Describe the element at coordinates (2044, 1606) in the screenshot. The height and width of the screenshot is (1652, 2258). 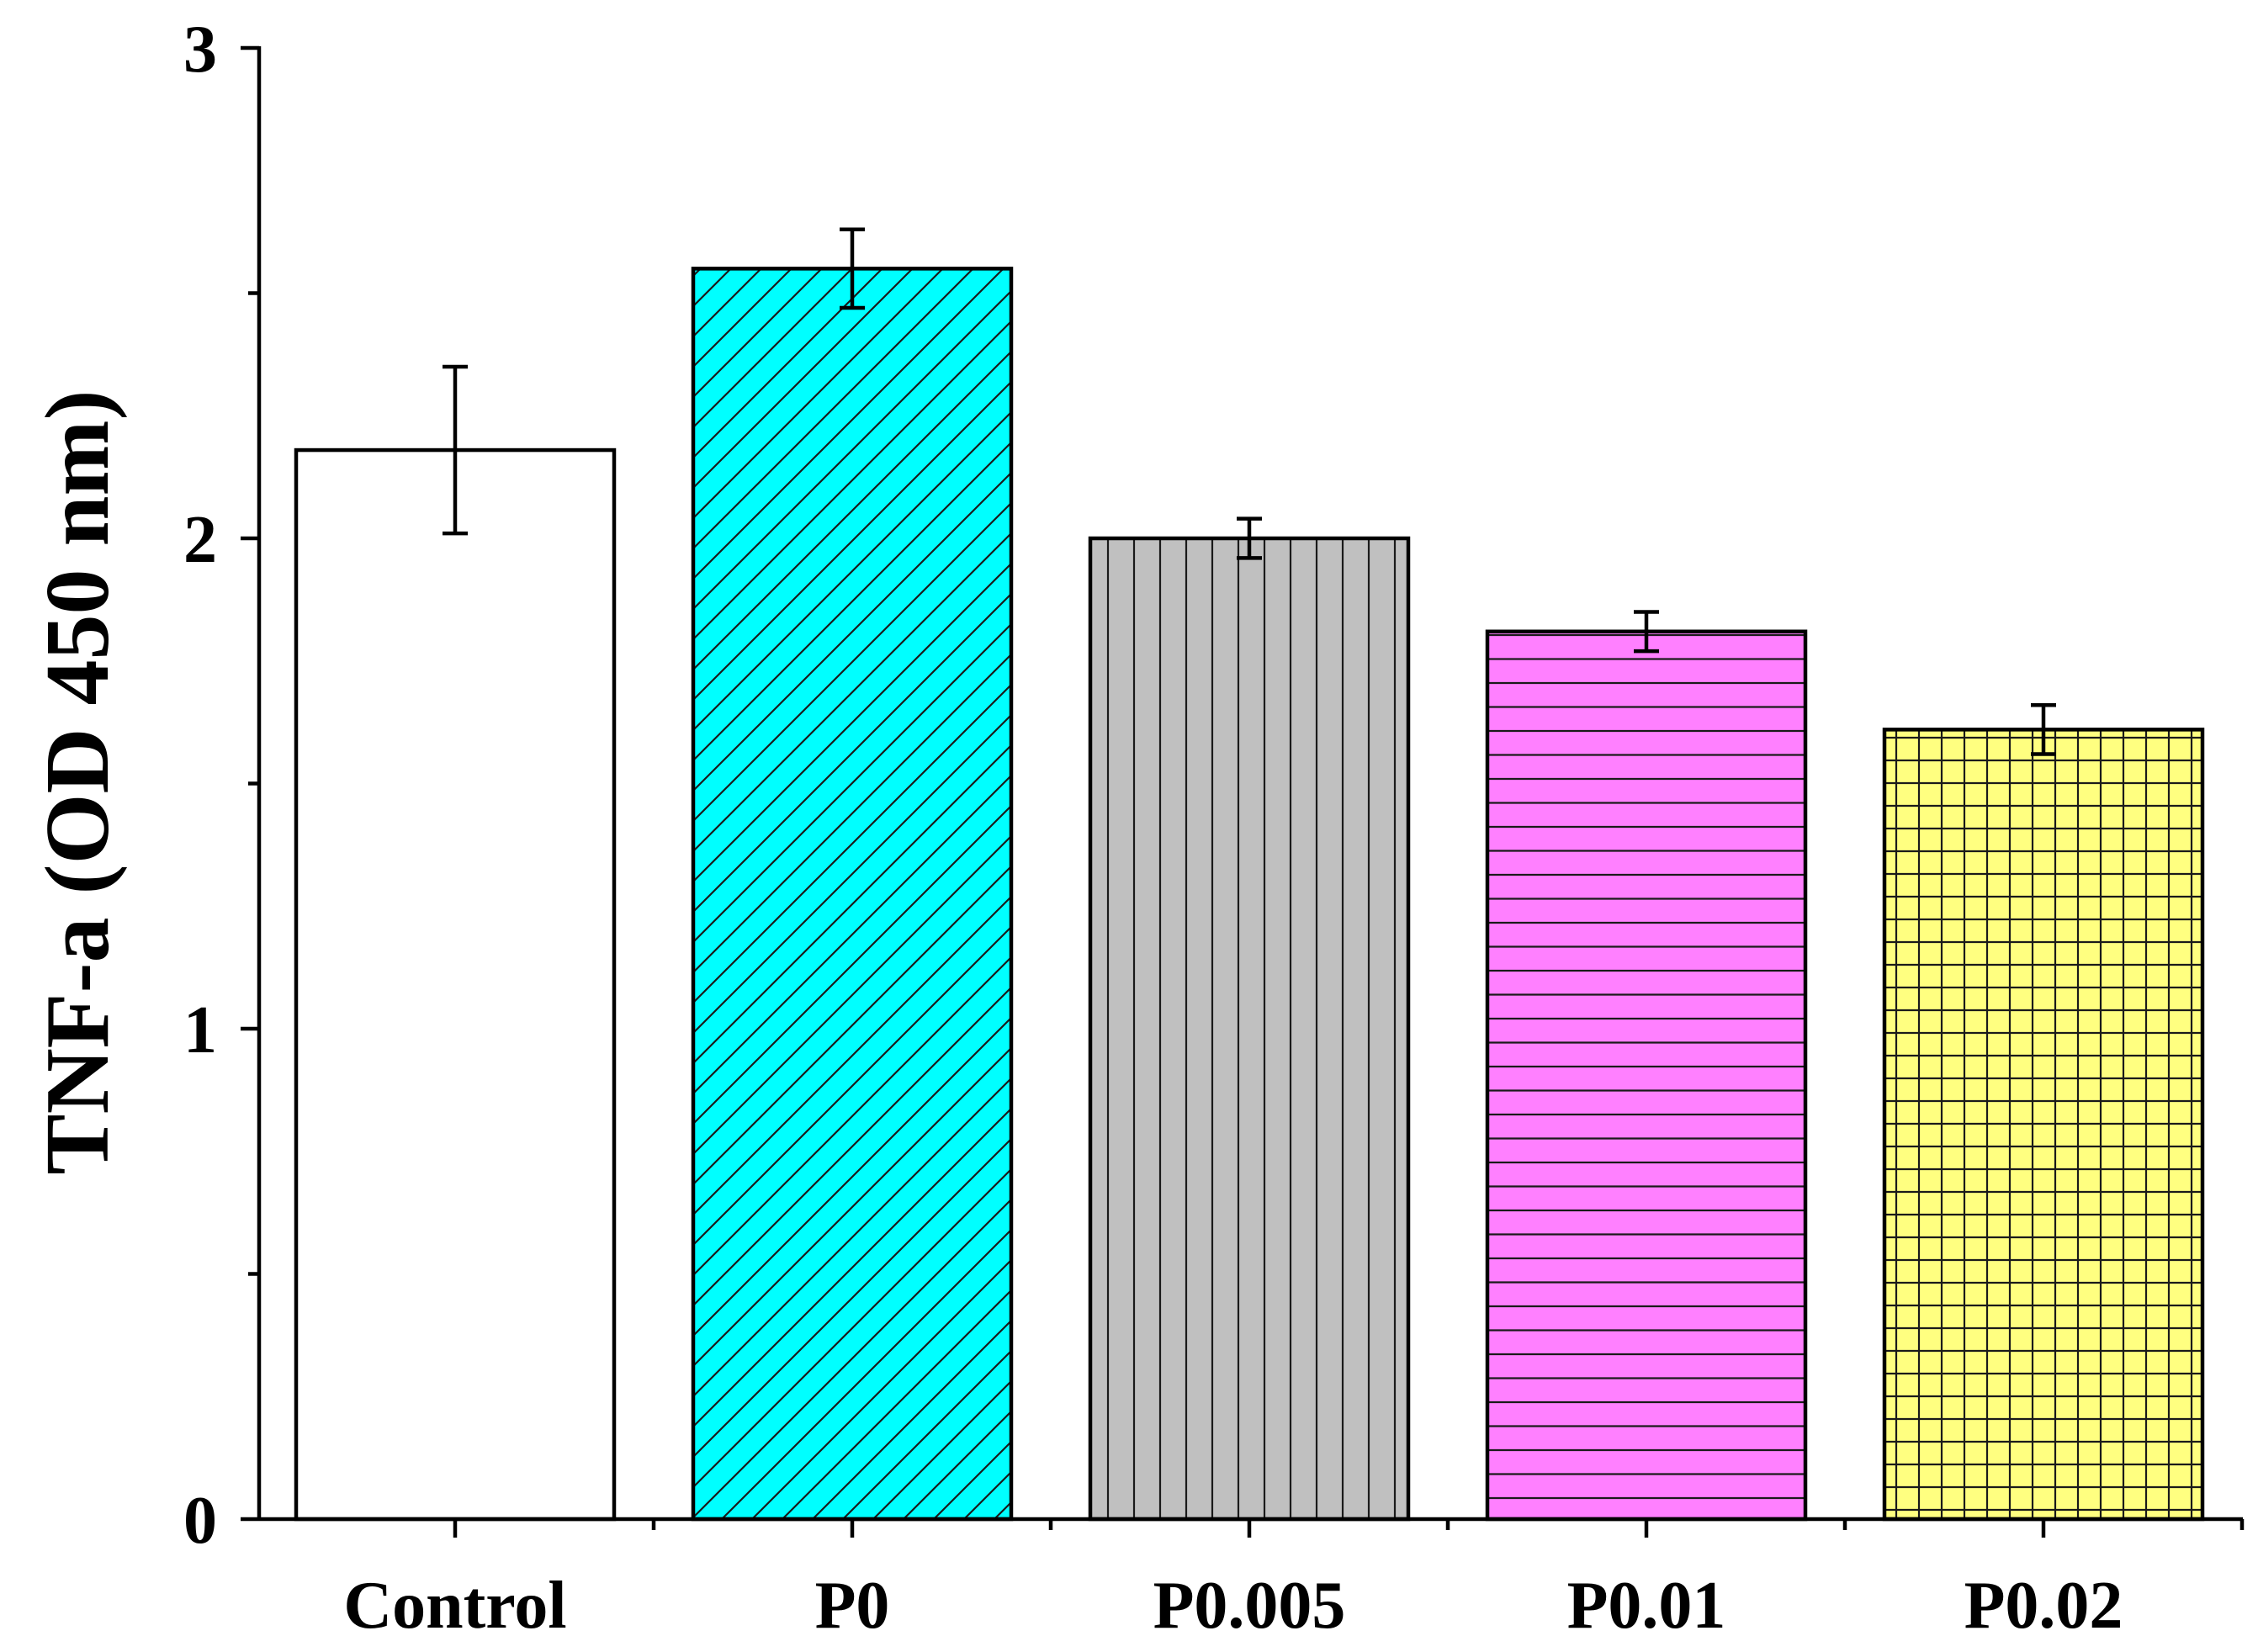
I see `x-tick-label: P0.02` at that location.